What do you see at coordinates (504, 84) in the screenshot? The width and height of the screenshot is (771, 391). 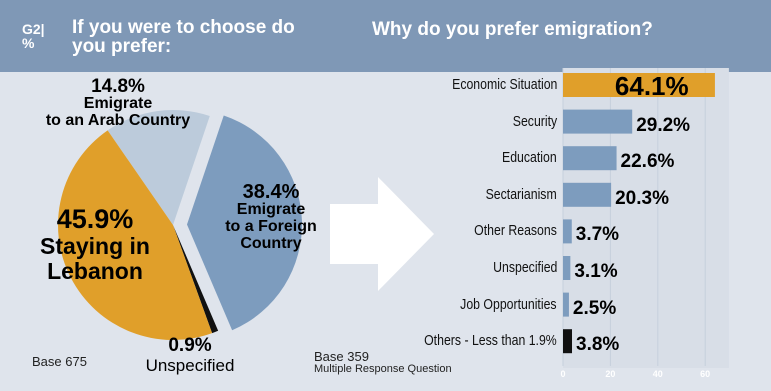 I see `category-label-economic-situation: Economic Situation` at bounding box center [504, 84].